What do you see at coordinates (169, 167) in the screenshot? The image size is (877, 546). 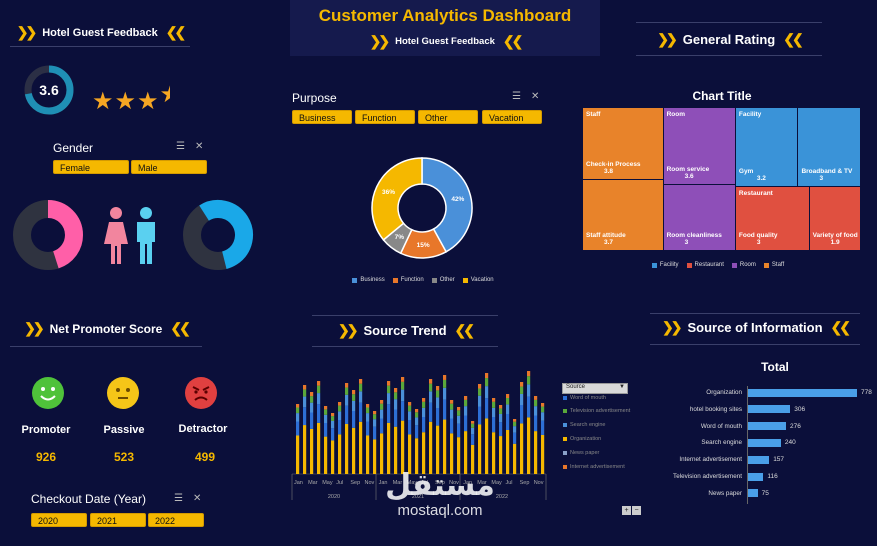 I see `gender-male-button: Male` at bounding box center [169, 167].